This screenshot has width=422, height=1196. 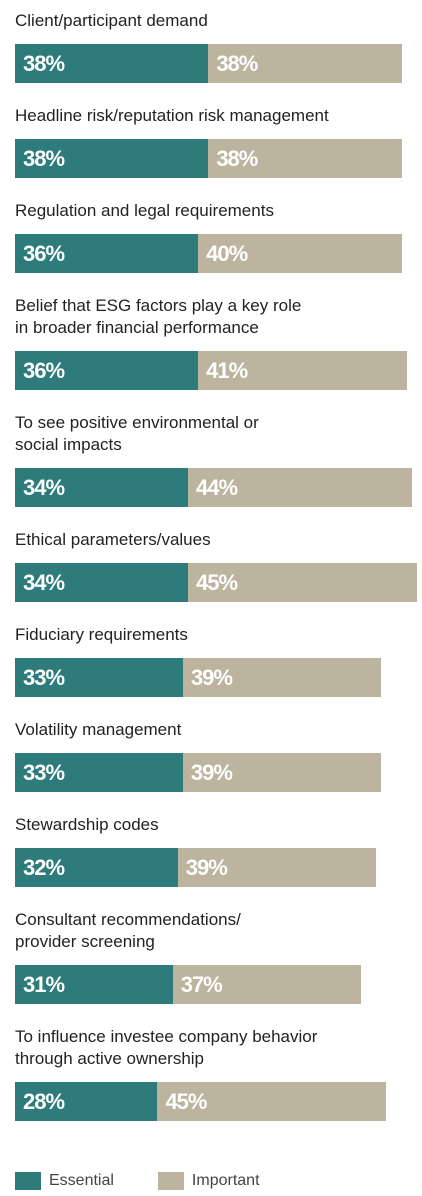 I want to click on category-label: Client/participant demand, so click(x=111, y=20).